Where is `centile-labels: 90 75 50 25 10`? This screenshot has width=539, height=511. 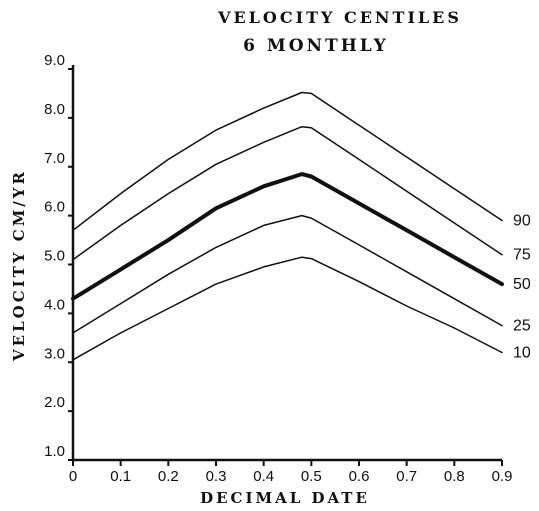 centile-labels: 90 75 50 25 10 is located at coordinates (522, 287).